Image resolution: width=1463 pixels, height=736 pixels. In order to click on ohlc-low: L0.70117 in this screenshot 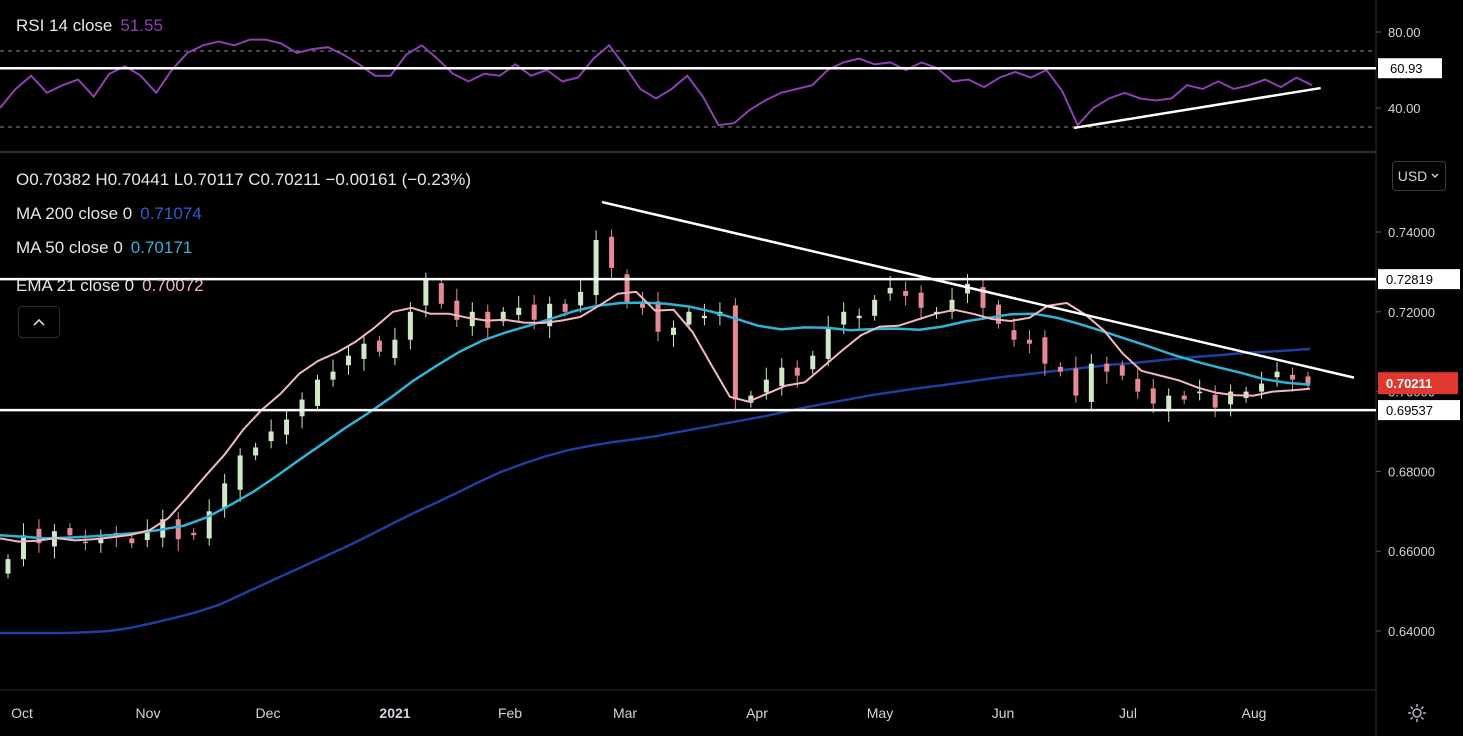, I will do `click(208, 179)`.